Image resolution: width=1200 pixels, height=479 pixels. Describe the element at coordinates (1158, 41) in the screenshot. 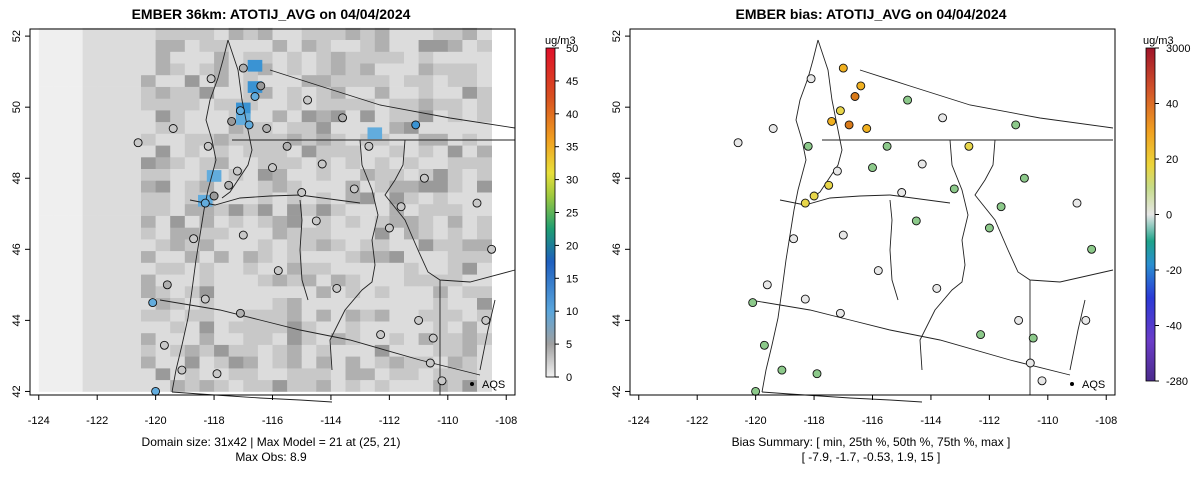

I see `right-colorbar-unit: ug/m3` at that location.